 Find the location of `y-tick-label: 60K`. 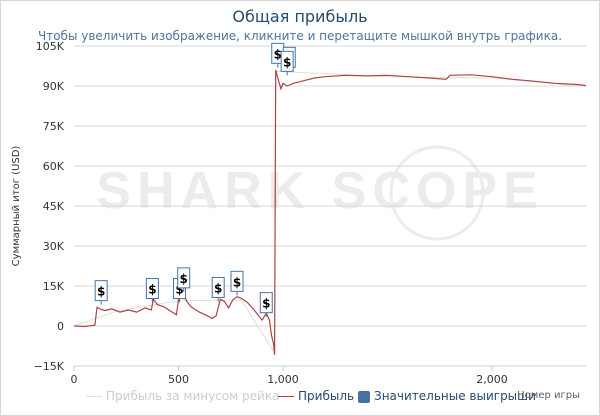

y-tick-label: 60K is located at coordinates (54, 166).